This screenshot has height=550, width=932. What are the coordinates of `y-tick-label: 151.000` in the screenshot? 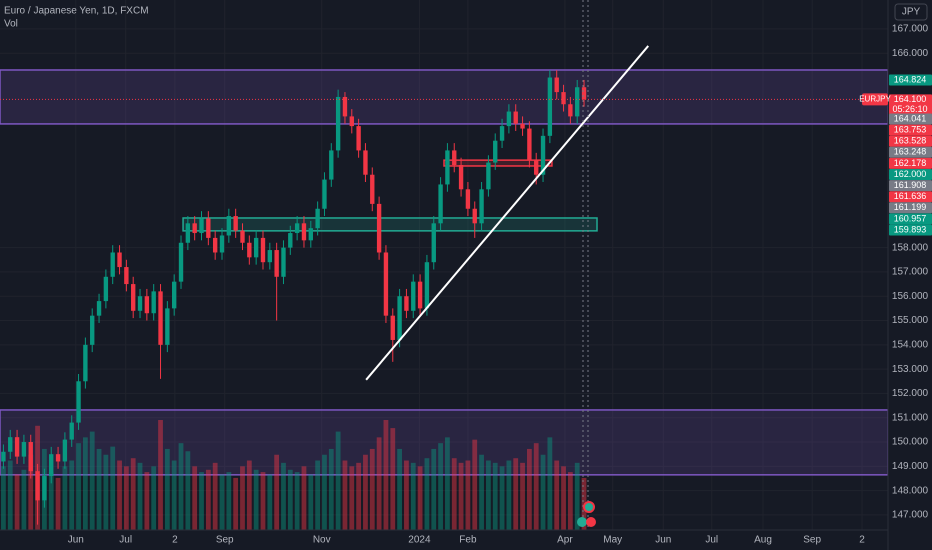 It's located at (910, 417).